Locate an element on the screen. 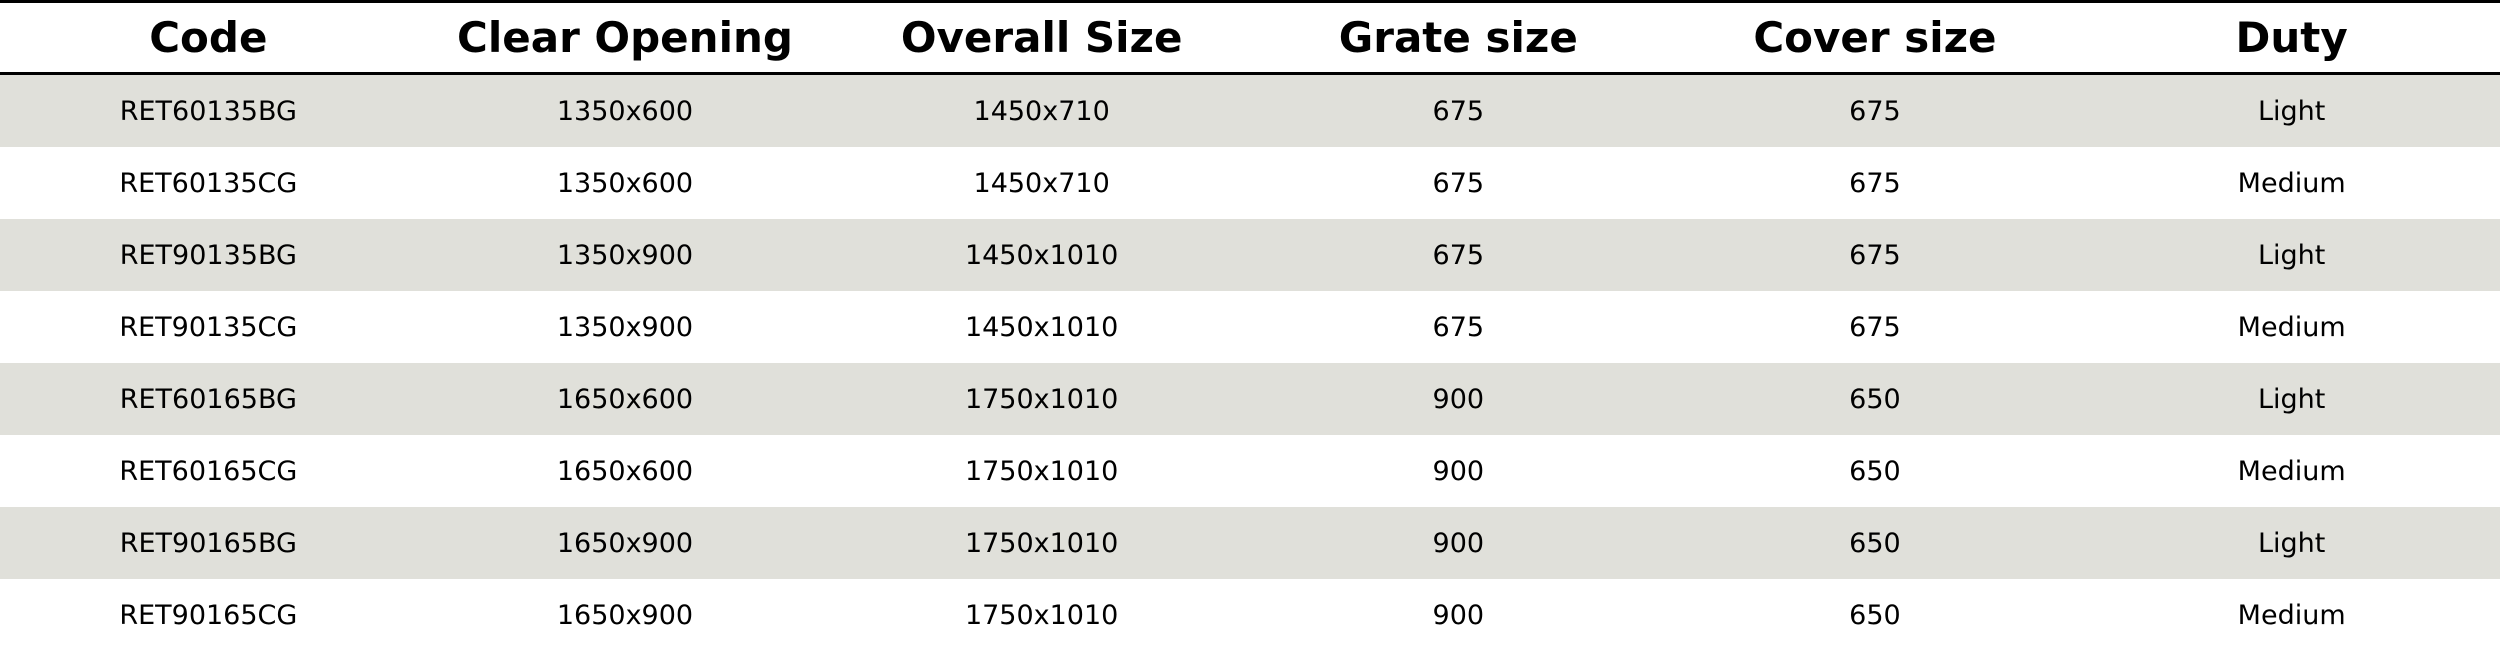 Image resolution: width=2500 pixels, height=650 pixels. table-cell: RET60135CG is located at coordinates (208, 183).